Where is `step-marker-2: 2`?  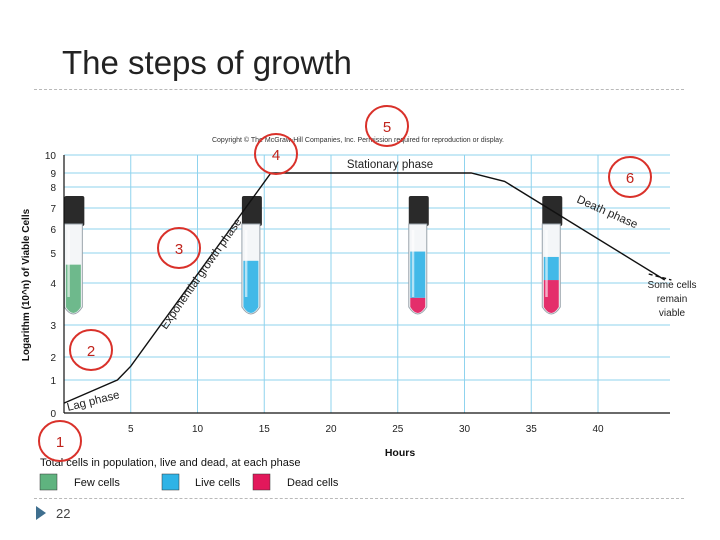
step-marker-2: 2 is located at coordinates (91, 350).